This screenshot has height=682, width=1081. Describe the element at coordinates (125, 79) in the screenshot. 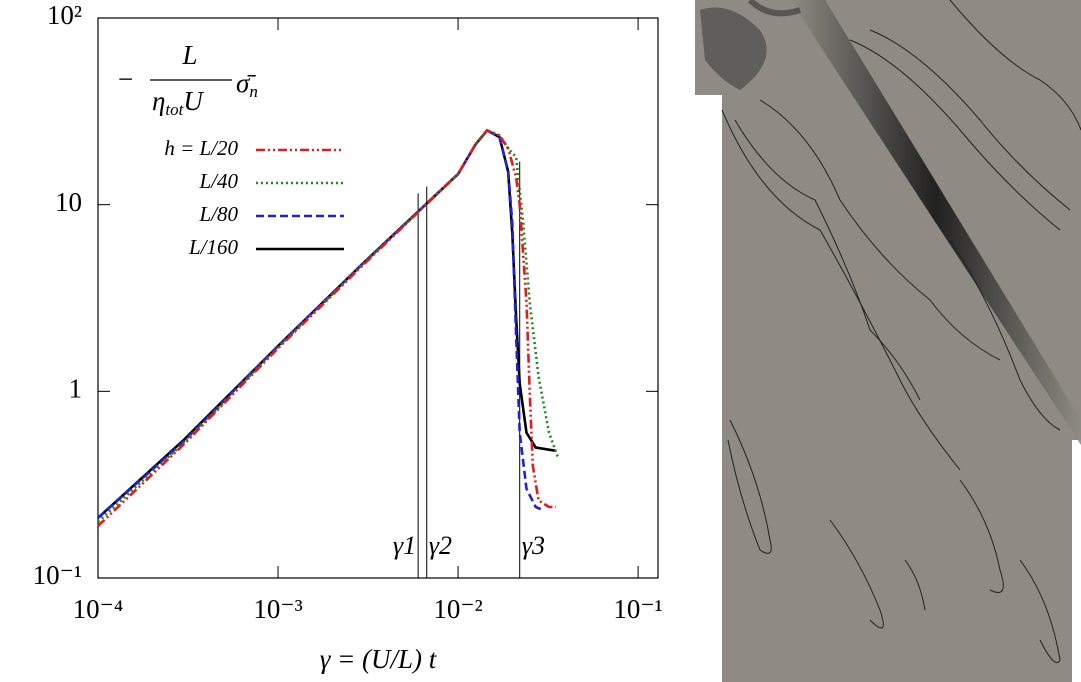

I see `ylabel-sign: −` at that location.